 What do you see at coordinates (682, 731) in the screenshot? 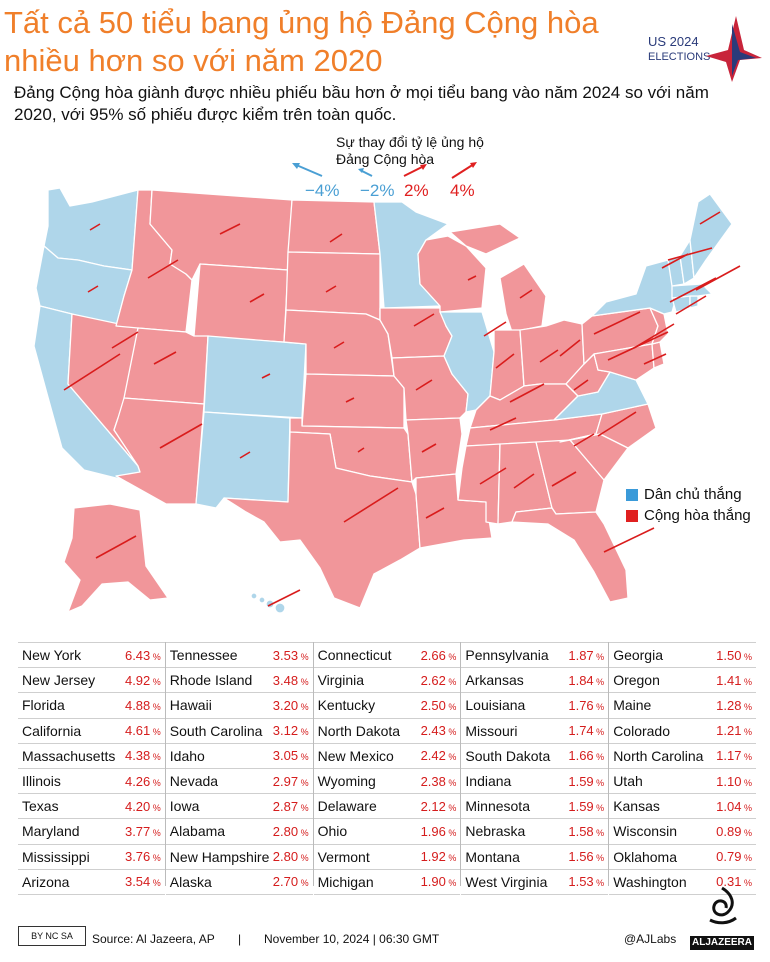
I see `table-row: Colorado 1.21` at bounding box center [682, 731].